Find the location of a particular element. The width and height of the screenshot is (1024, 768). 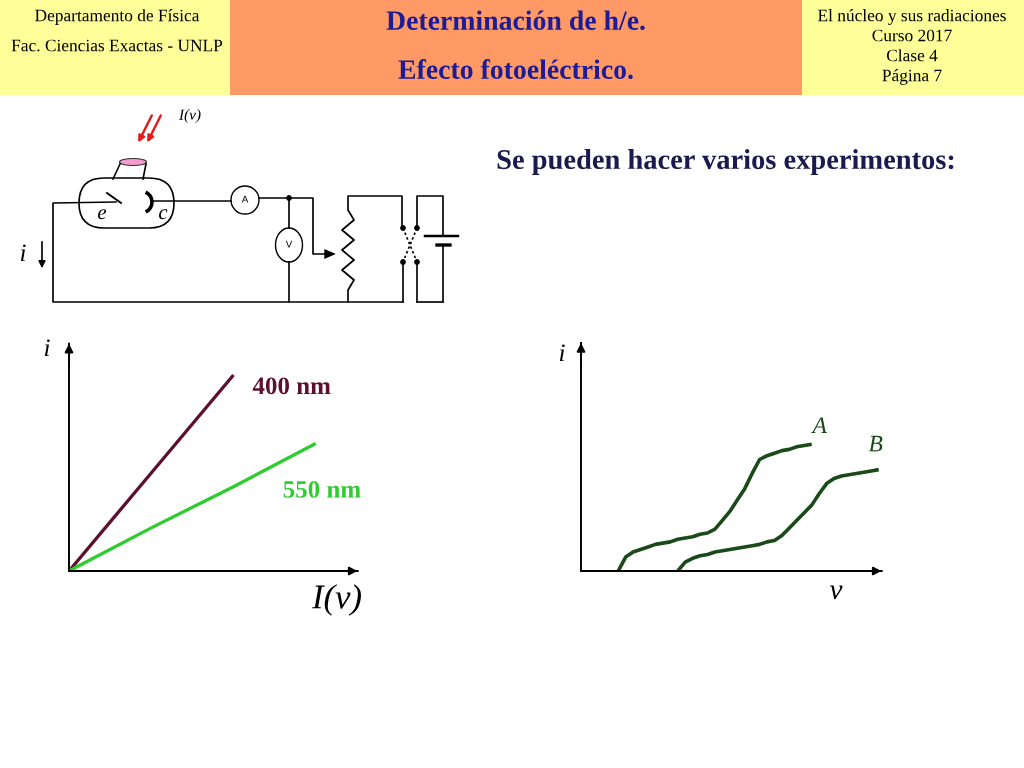

series-label: 550 nm is located at coordinates (322, 489).